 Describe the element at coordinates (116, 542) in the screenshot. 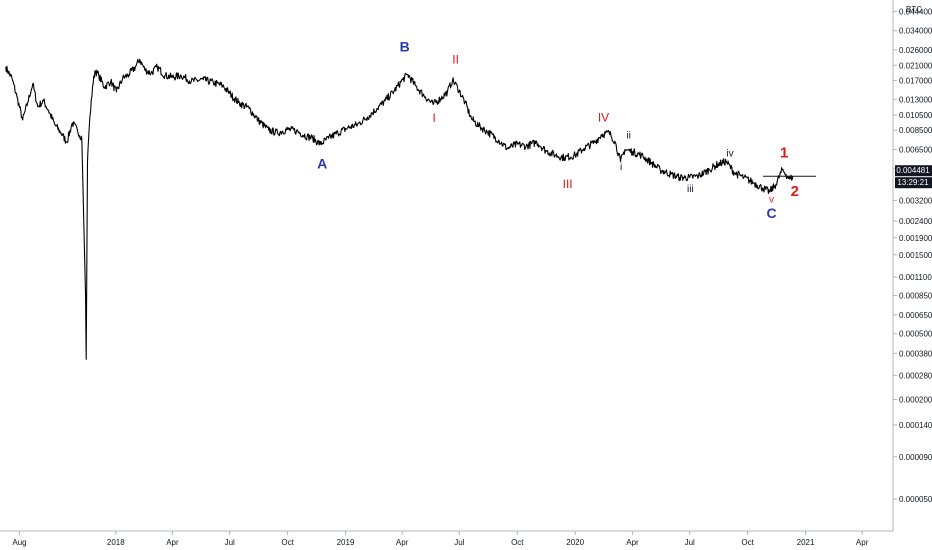

I see `x-tick-label: 2018` at that location.